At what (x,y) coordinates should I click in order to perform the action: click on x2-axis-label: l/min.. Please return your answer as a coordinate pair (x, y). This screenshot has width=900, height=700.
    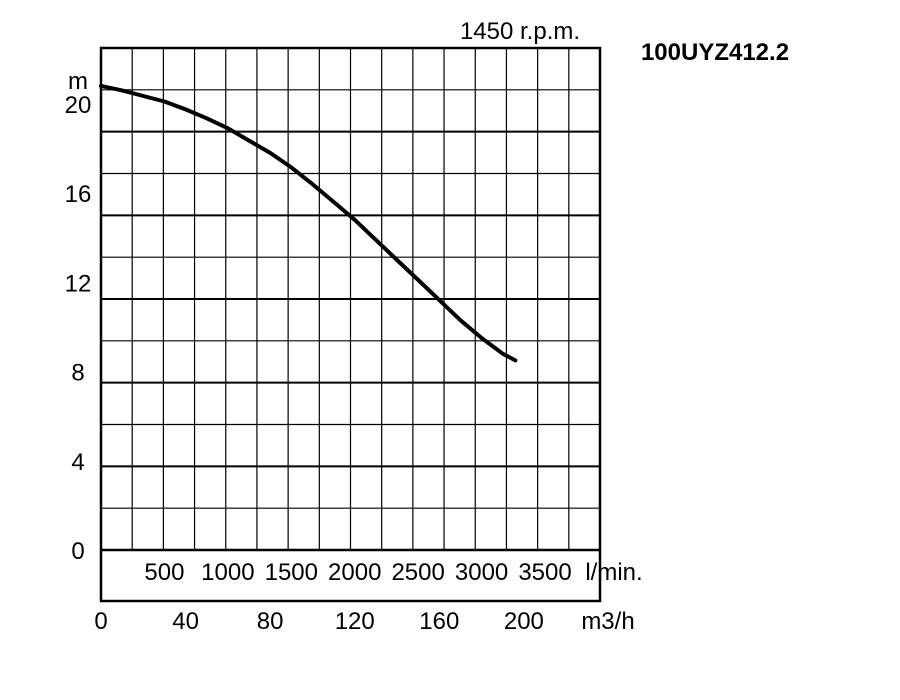
    Looking at the image, I should click on (613, 572).